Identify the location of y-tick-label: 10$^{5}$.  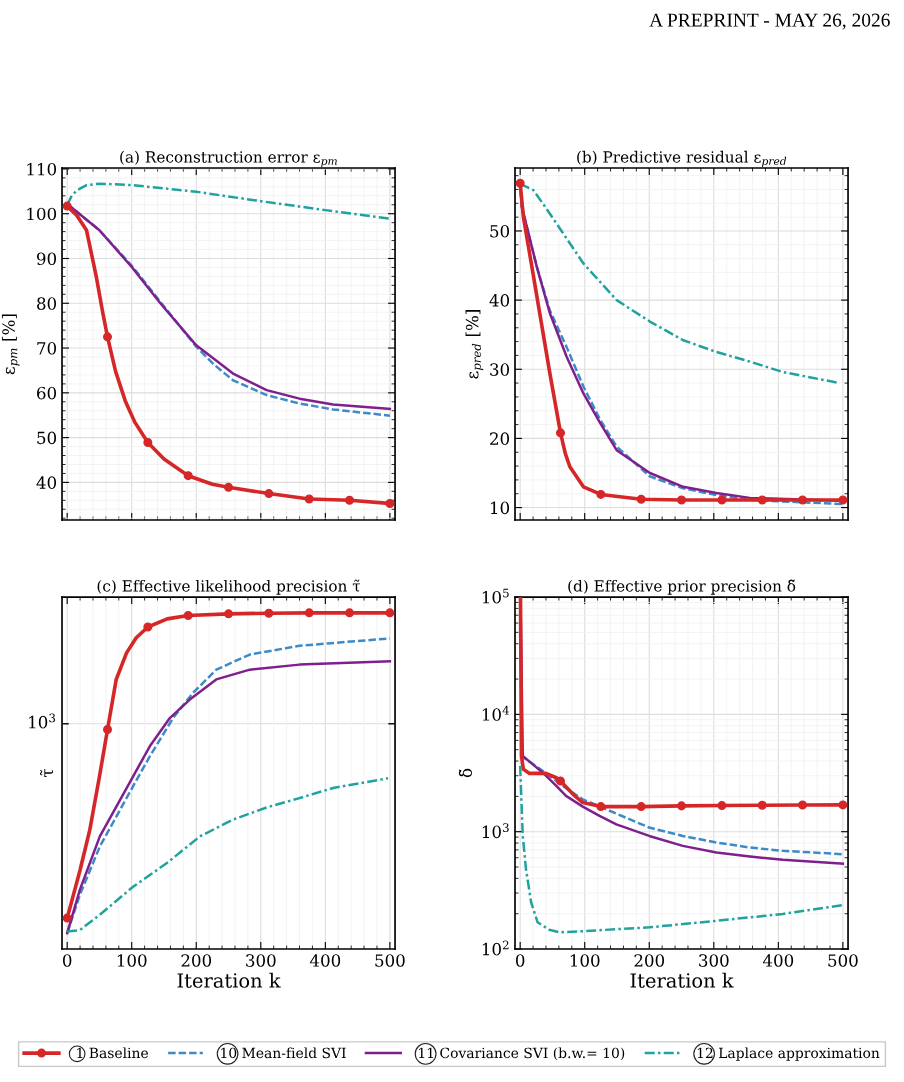
(495, 596).